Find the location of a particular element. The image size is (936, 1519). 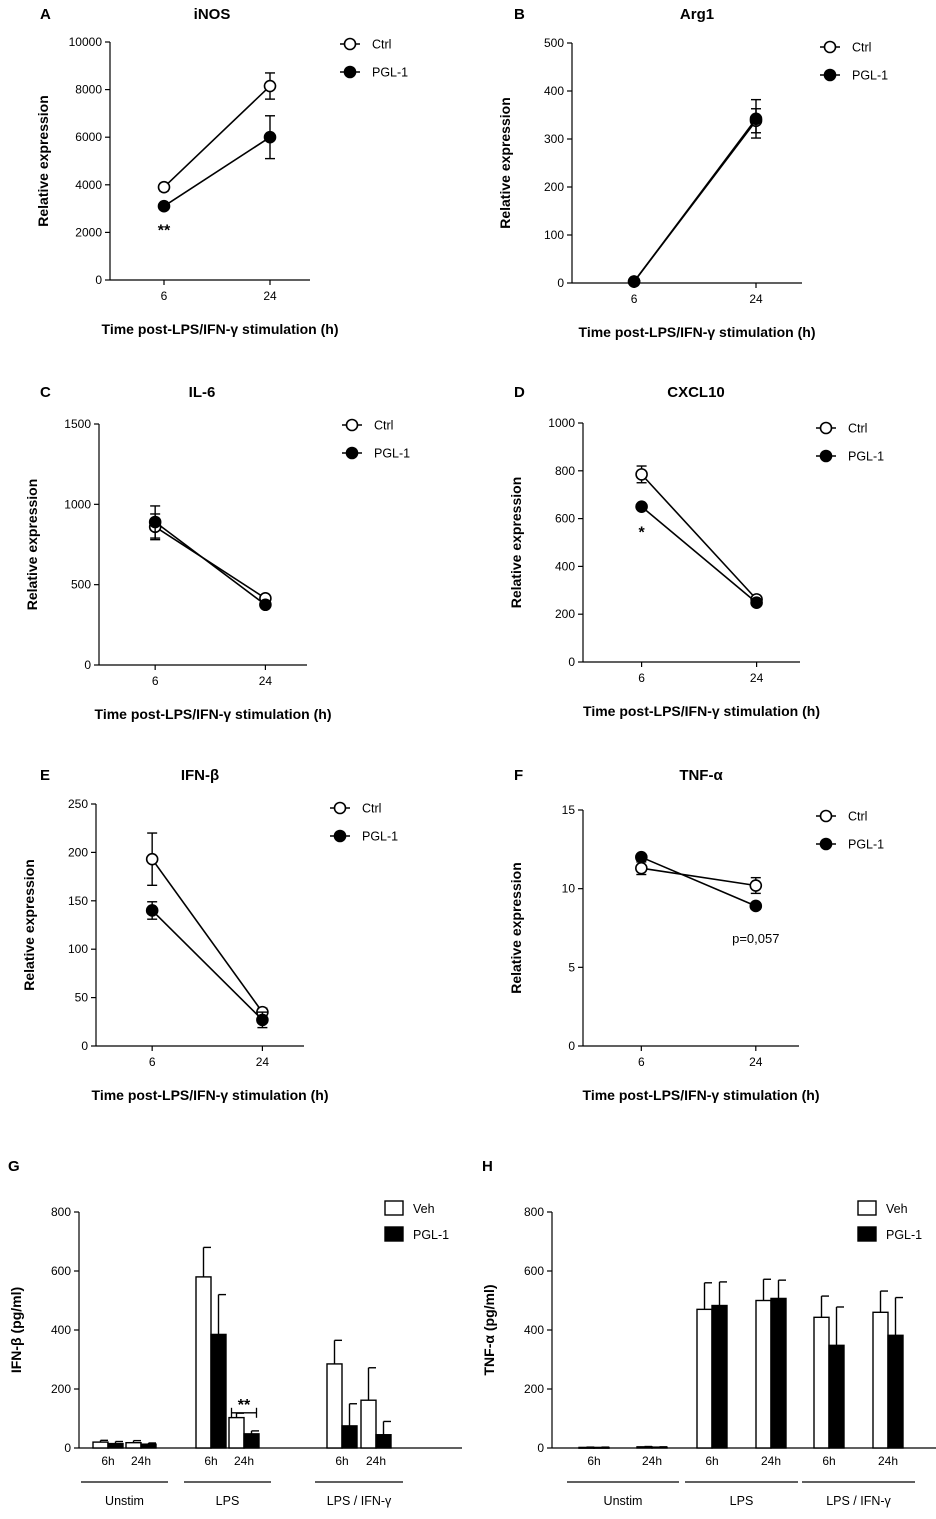

significance-marker: ** is located at coordinates (244, 1405).